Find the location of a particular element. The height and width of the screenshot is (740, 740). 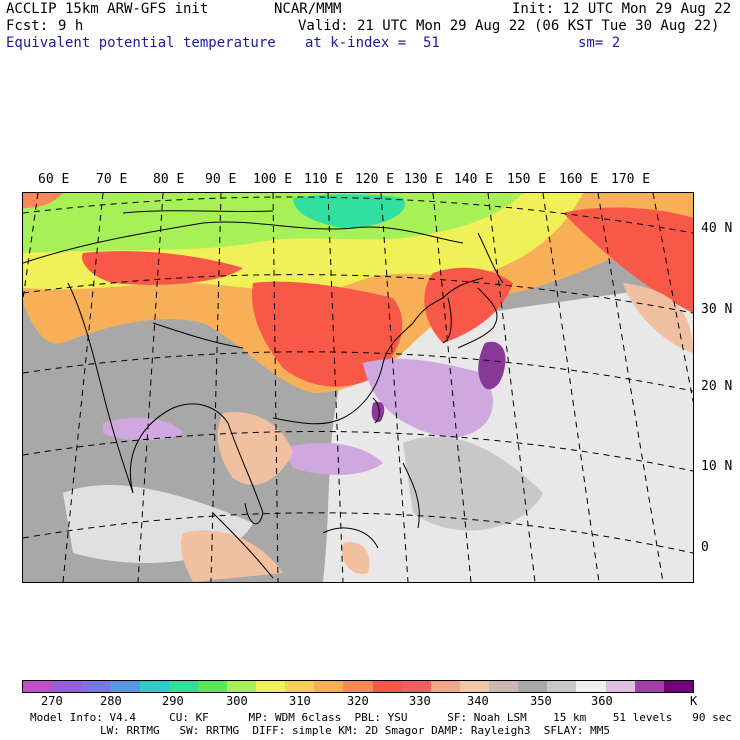

colorbar-label: 310 is located at coordinates (300, 701).